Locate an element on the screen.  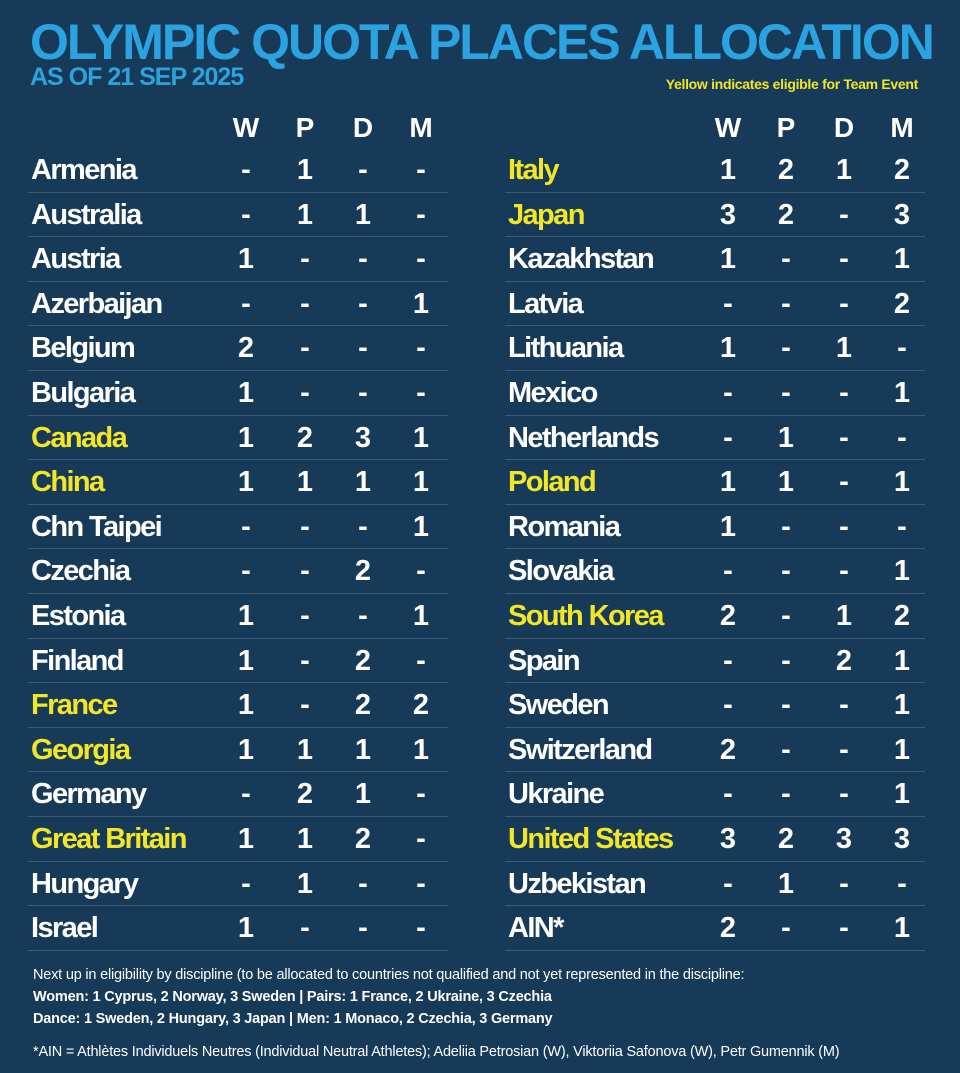
country-name: Azerbaijan is located at coordinates (97, 303).